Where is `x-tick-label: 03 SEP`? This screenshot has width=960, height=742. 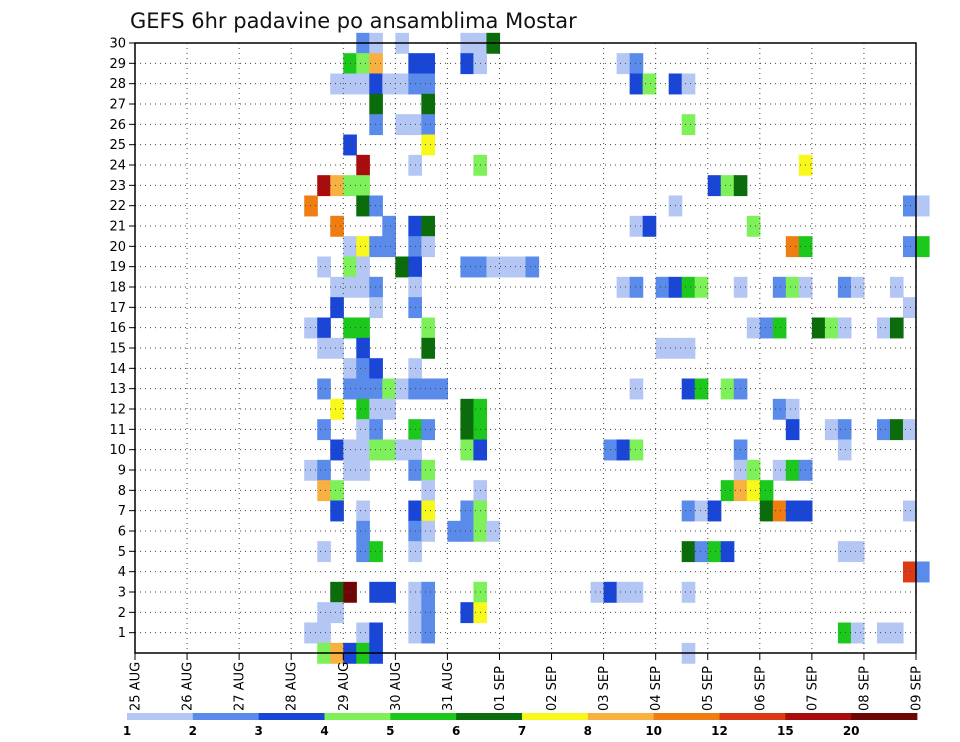 x-tick-label: 03 SEP is located at coordinates (604, 688).